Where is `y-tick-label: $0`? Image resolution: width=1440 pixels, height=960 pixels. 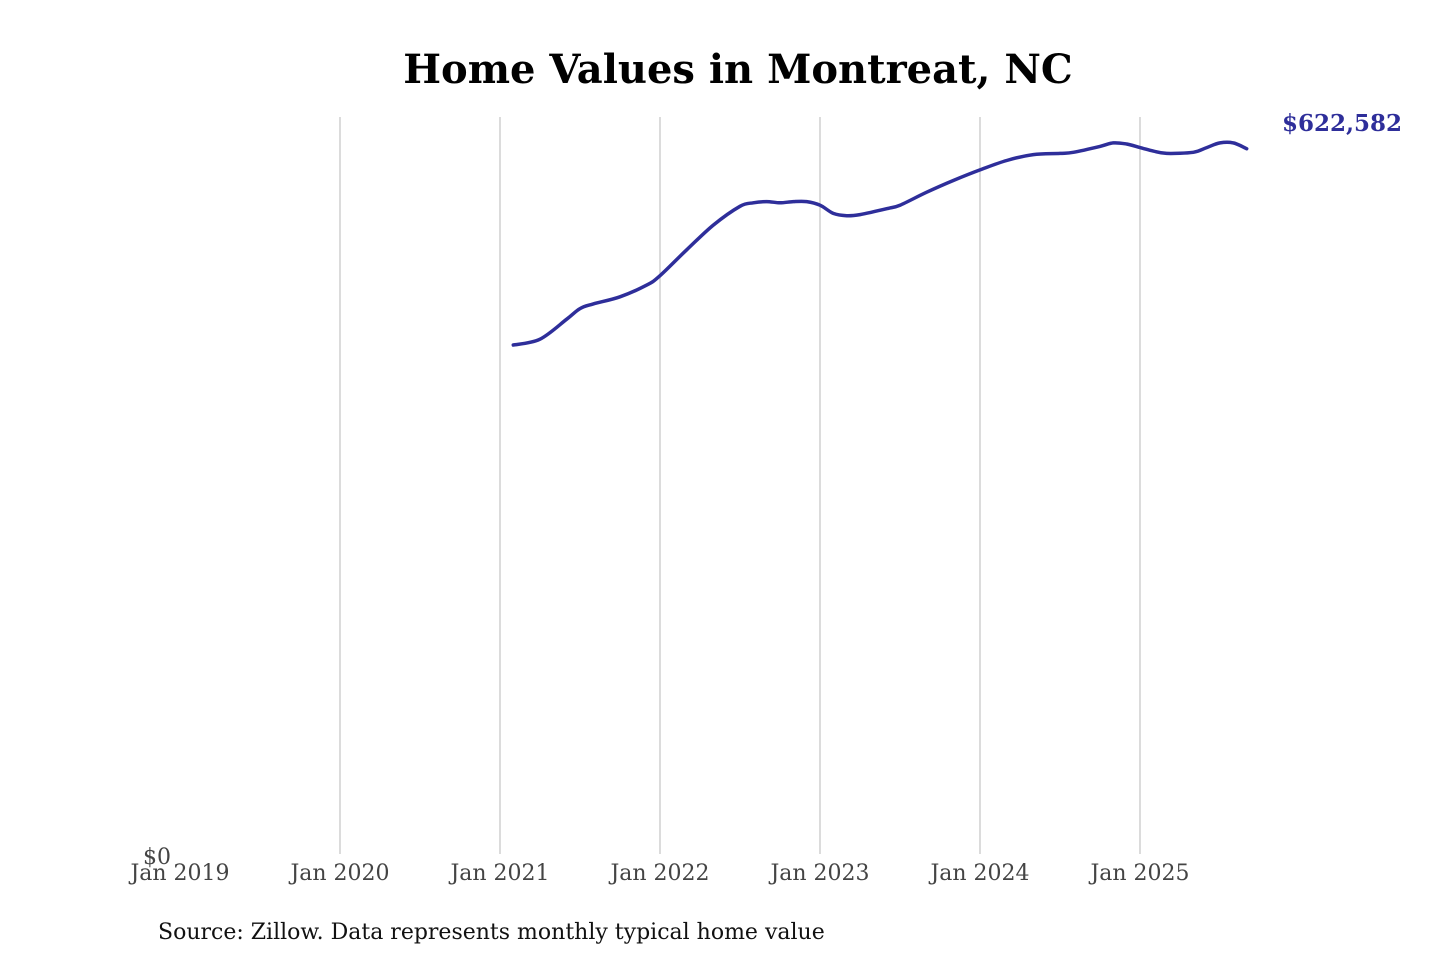 y-tick-label: $0 is located at coordinates (157, 857).